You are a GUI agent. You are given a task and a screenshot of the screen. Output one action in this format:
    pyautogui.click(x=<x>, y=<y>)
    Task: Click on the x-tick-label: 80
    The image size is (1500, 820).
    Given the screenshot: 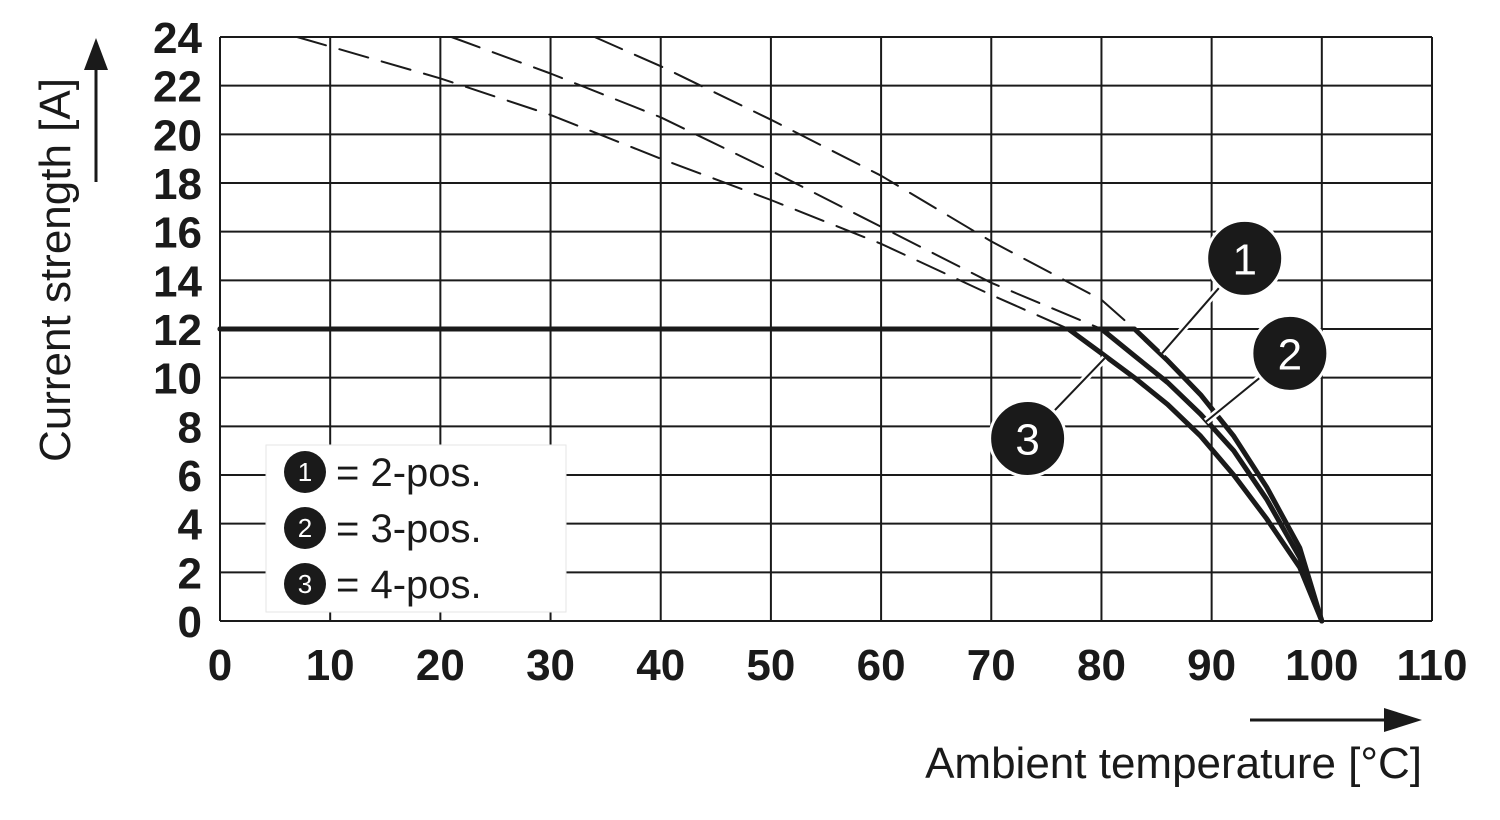 What is the action you would take?
    pyautogui.click(x=1101, y=665)
    